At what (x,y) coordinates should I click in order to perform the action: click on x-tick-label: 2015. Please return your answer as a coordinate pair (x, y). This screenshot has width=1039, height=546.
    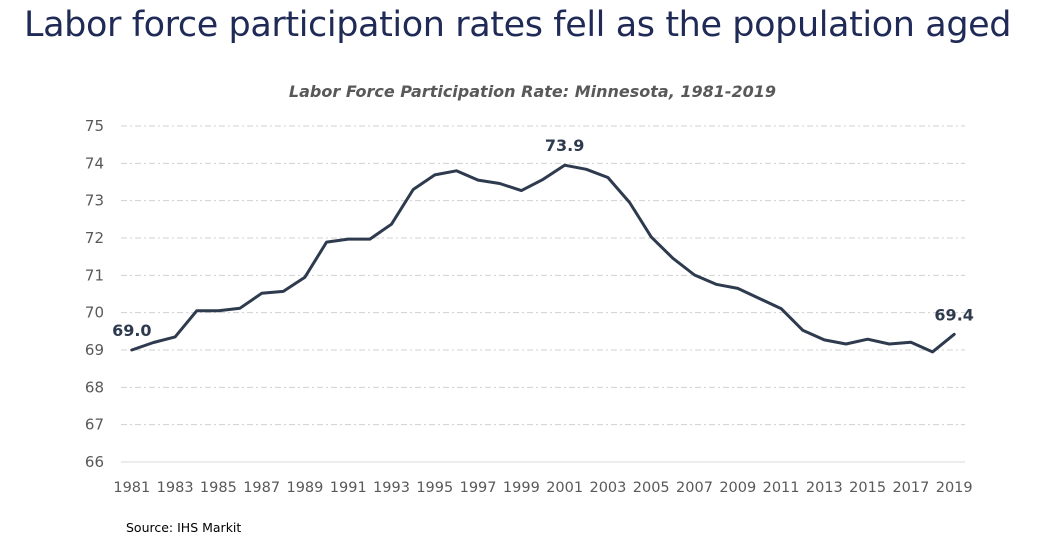
    Looking at the image, I should click on (867, 488).